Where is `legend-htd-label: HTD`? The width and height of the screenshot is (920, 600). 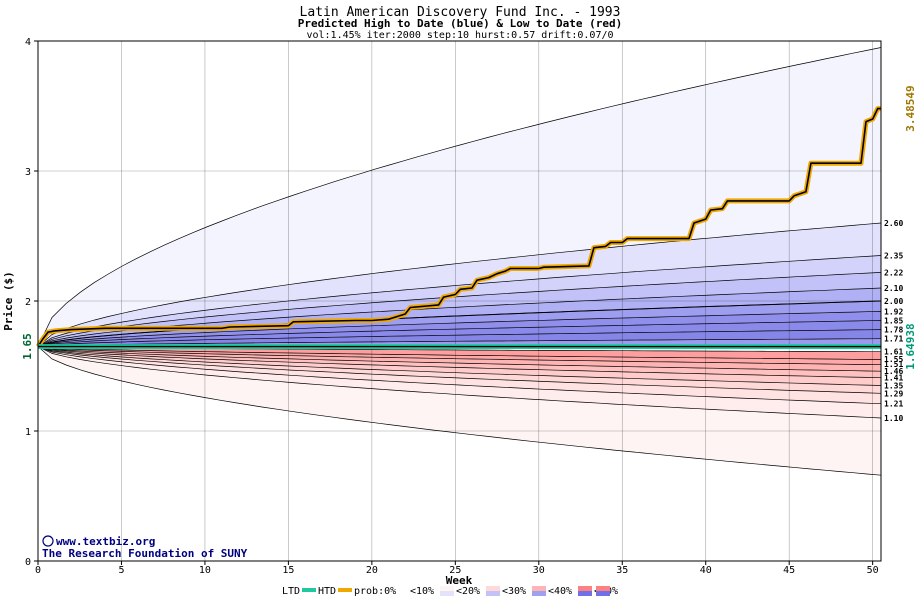 legend-htd-label: HTD is located at coordinates (327, 591).